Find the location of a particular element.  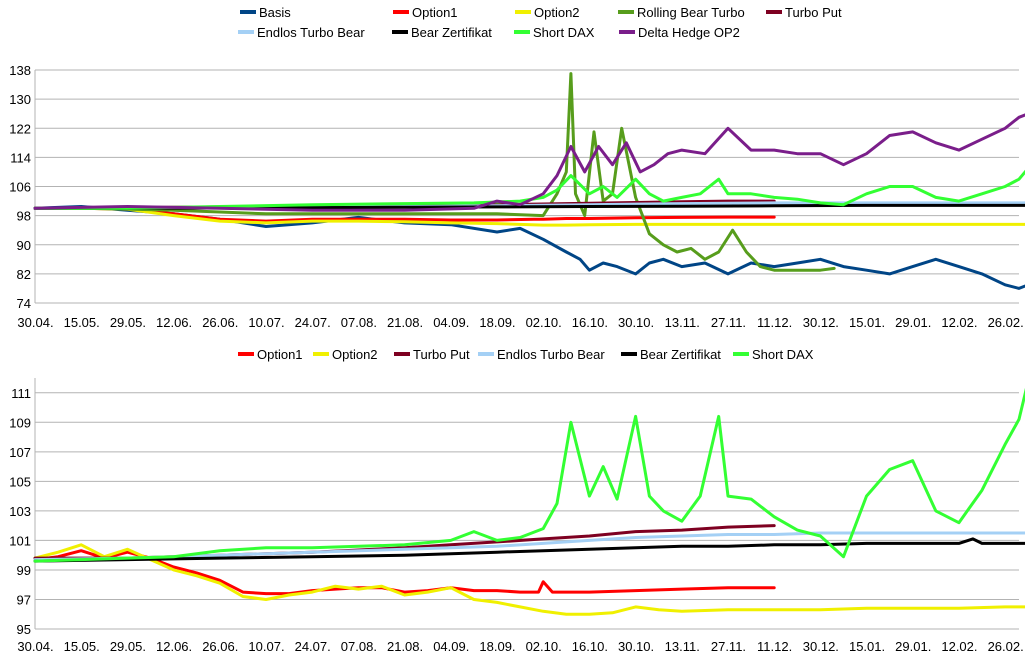

chart2-series-line-endlos-turbo-bear is located at coordinates (529, 546).